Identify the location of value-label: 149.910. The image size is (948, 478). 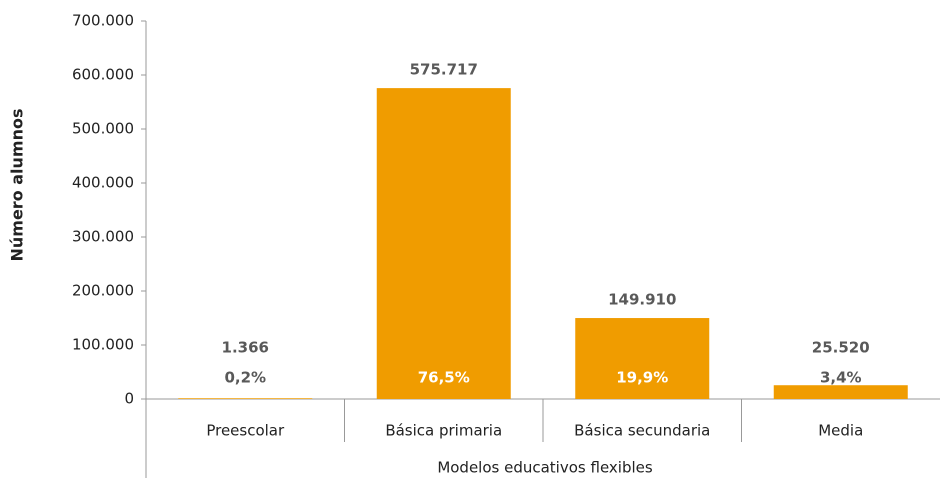
(642, 300).